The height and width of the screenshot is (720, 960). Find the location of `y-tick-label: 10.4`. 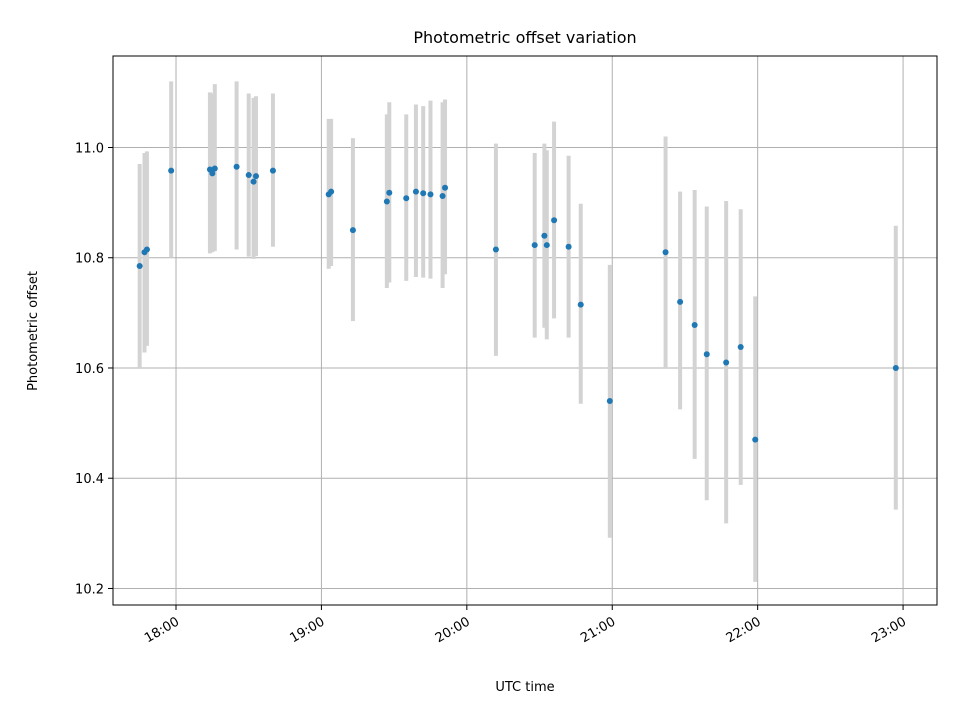

y-tick-label: 10.4 is located at coordinates (89, 479).